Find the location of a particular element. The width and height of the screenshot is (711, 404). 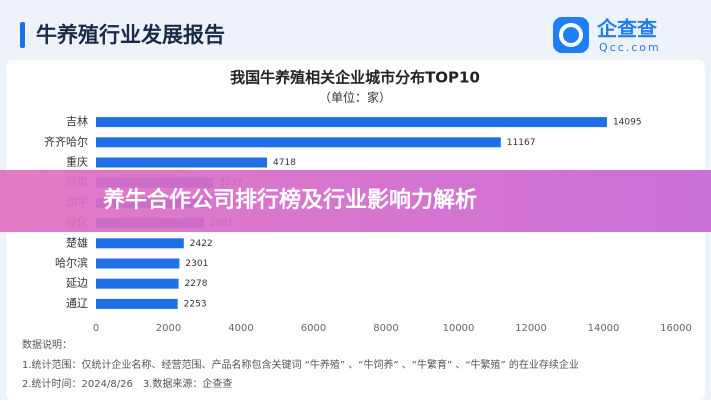

x-tick-label: 8000 is located at coordinates (385, 328).